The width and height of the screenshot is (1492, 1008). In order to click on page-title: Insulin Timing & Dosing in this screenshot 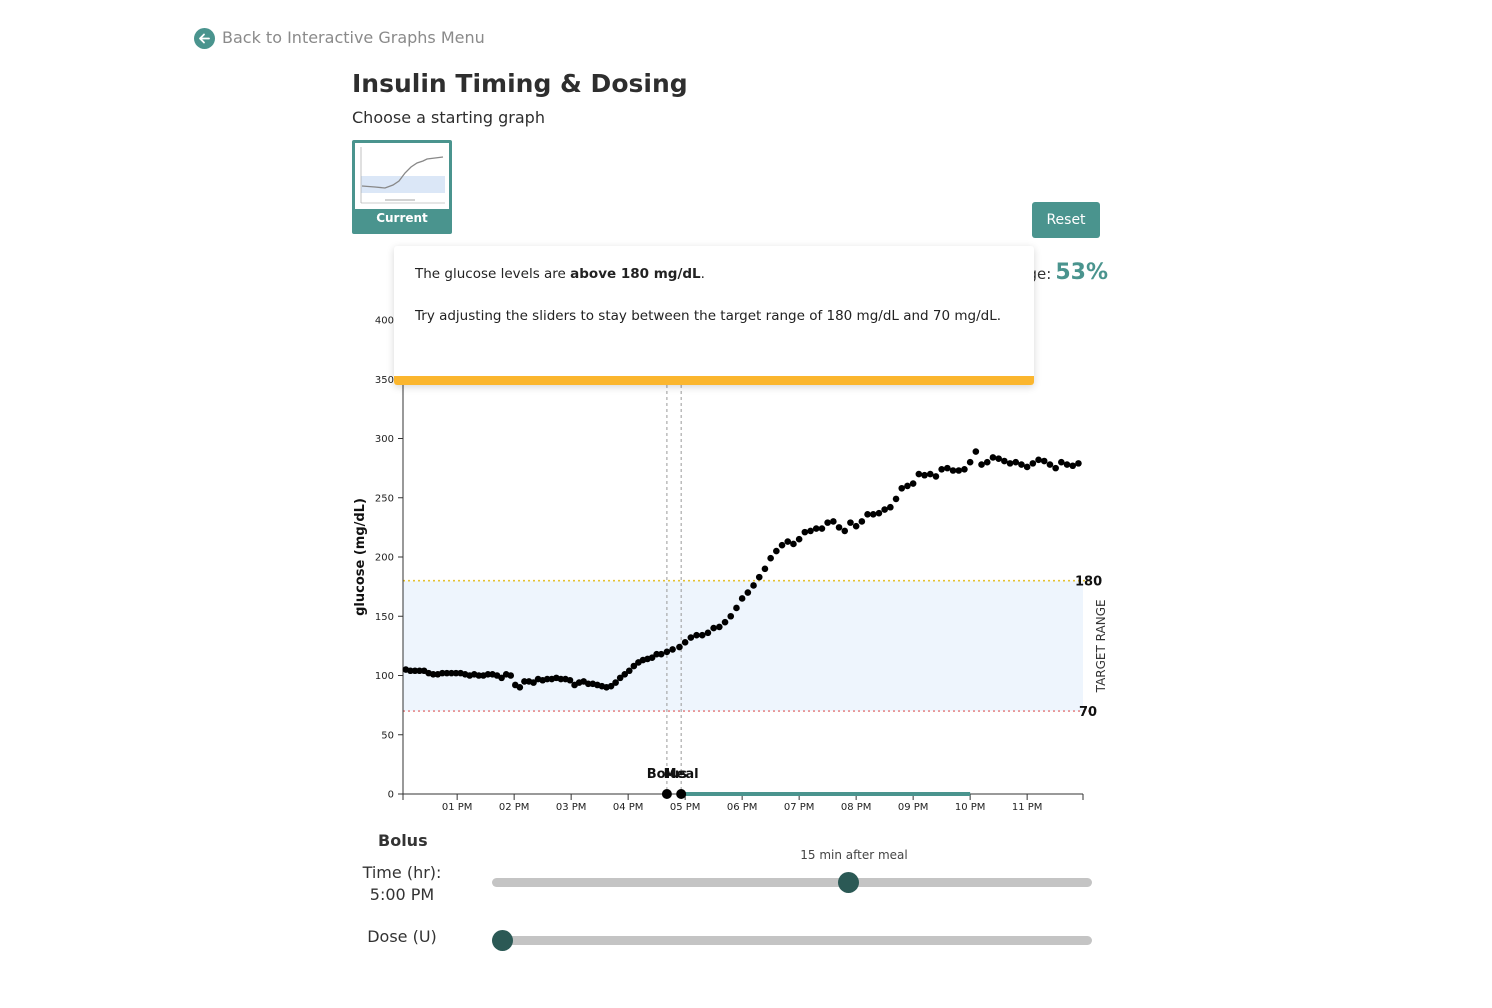, I will do `click(520, 83)`.